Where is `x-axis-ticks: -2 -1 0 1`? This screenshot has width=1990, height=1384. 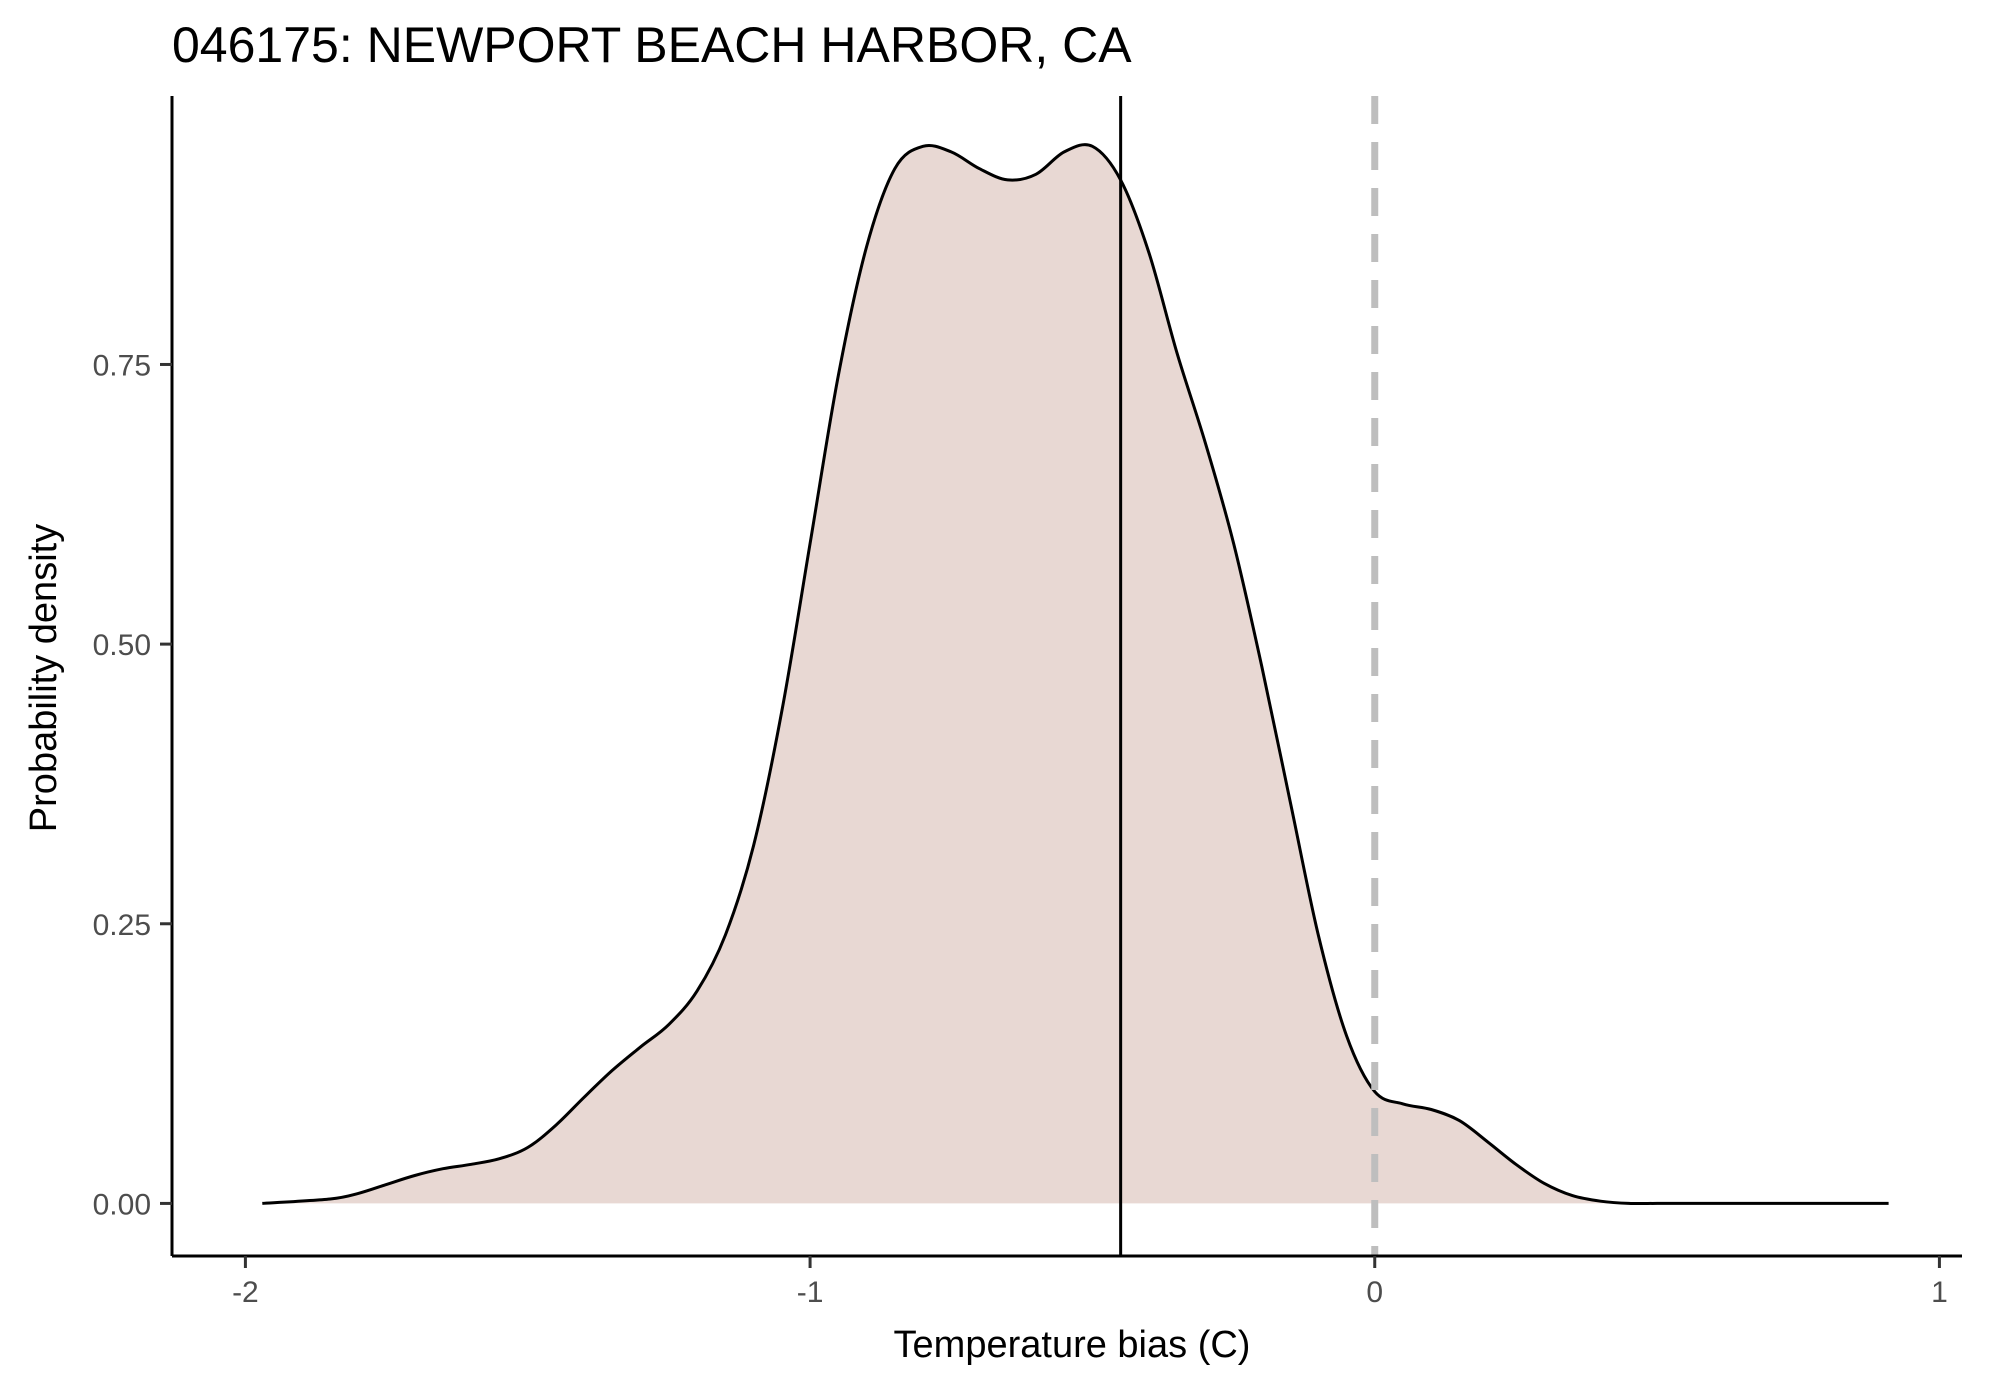
x-axis-ticks: -2 -1 0 1 is located at coordinates (1090, 1282).